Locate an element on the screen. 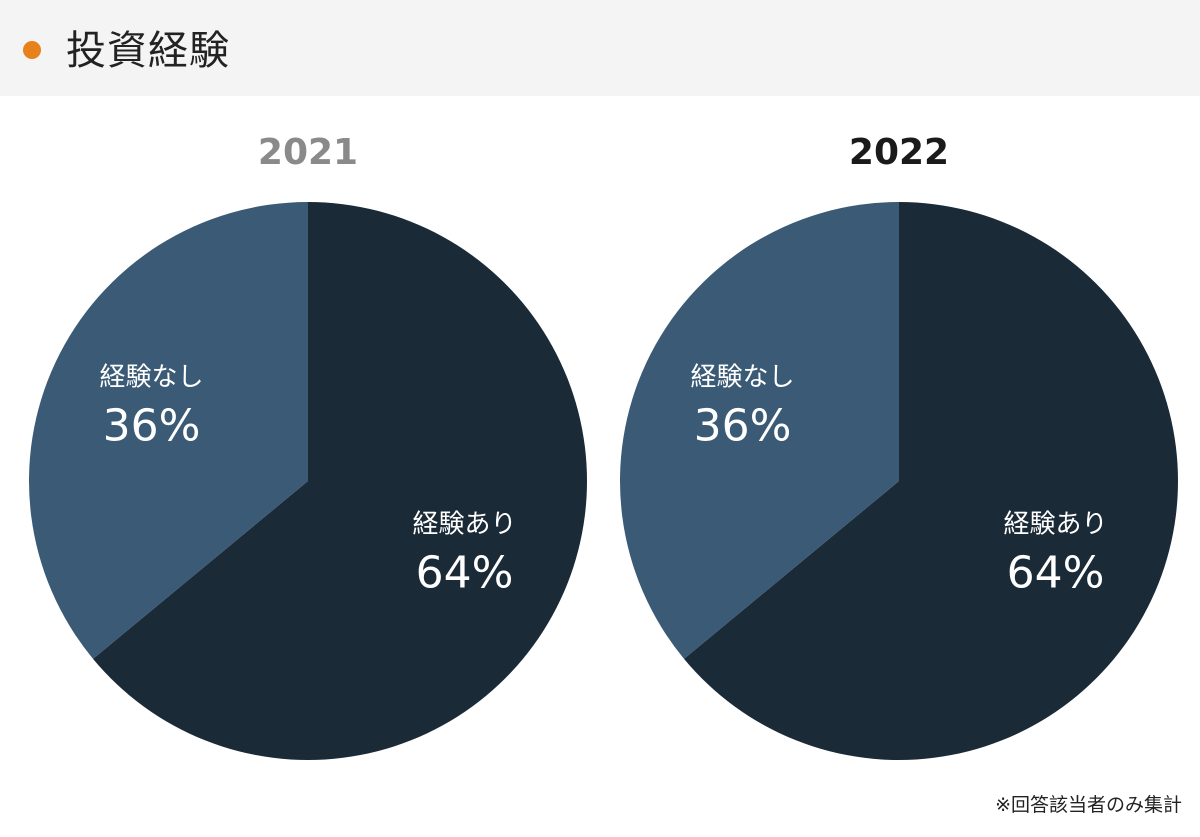  chart-title: 2021 is located at coordinates (308, 152).